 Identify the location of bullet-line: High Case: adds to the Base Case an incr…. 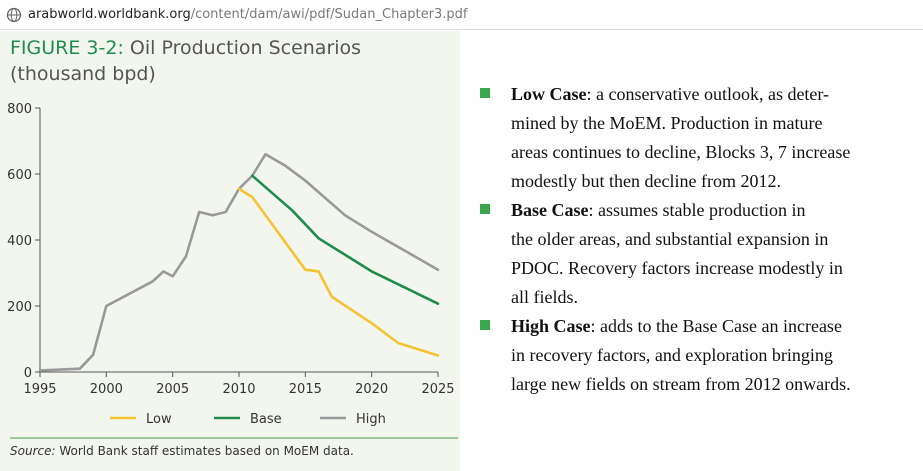
(715, 326).